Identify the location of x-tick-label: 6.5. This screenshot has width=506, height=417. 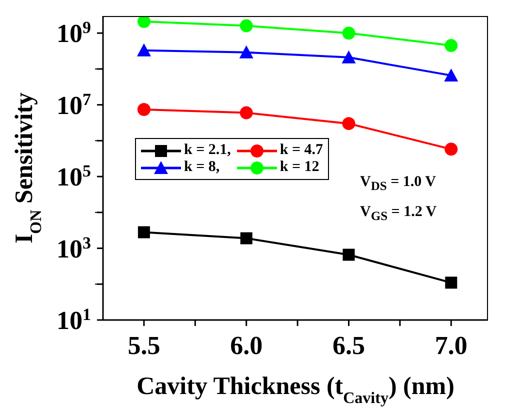
(348, 345).